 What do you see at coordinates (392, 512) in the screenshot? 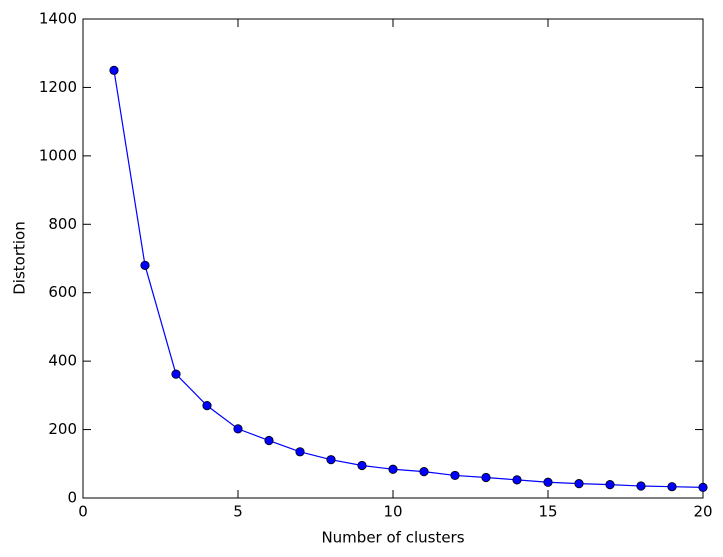
I see `x-tick-label: 10` at bounding box center [392, 512].